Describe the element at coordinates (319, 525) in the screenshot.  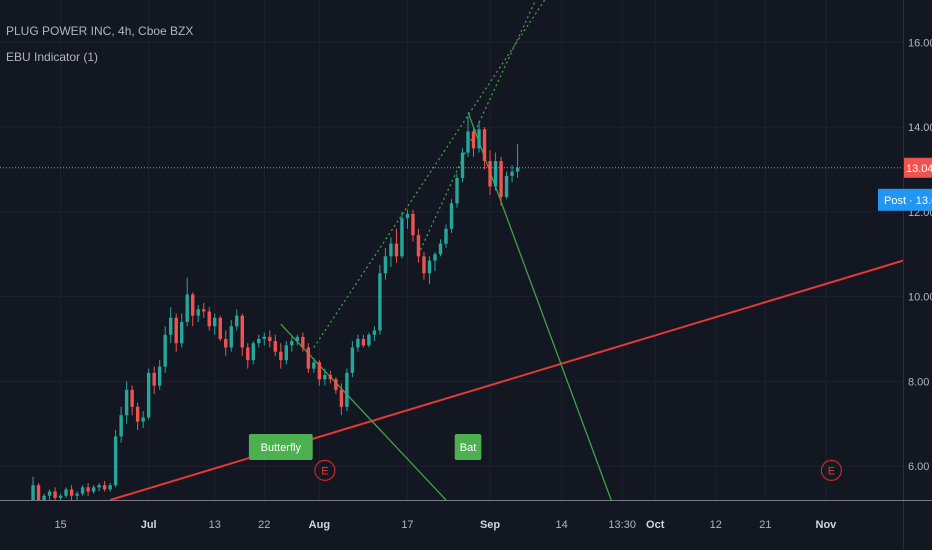
I see `time-tick-label: Aug` at that location.